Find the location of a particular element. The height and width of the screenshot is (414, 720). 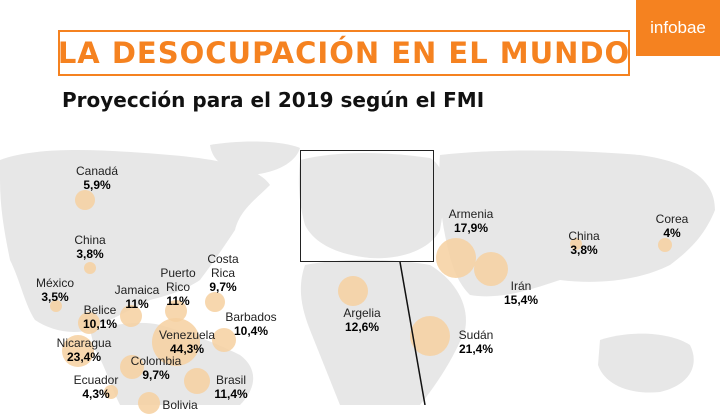

label-barbados: Barbados 10,4% is located at coordinates (250, 324).